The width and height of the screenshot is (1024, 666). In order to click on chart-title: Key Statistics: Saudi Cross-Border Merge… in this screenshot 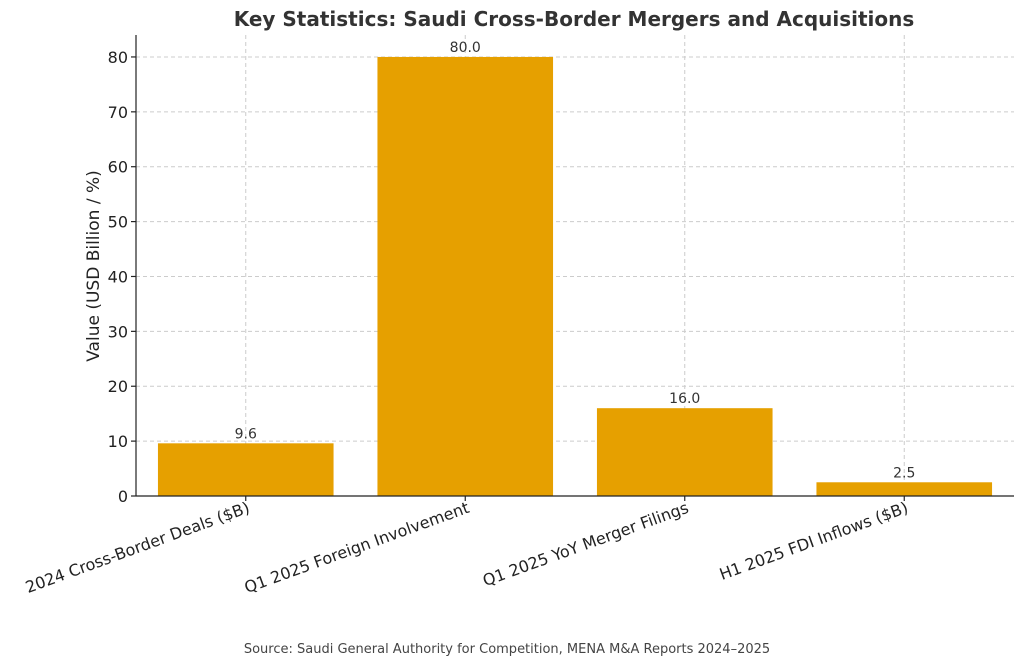, I will do `click(574, 19)`.